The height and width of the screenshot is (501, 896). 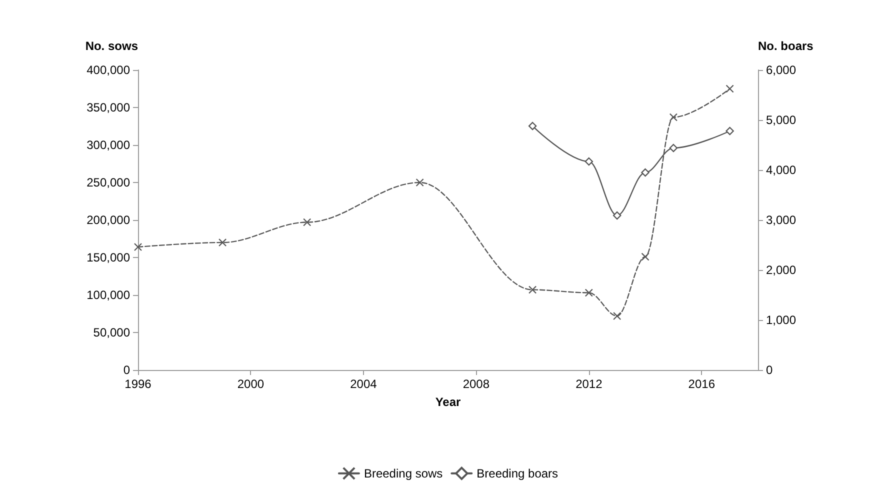 I want to click on y2-tick-label: 3,000, so click(x=781, y=220).